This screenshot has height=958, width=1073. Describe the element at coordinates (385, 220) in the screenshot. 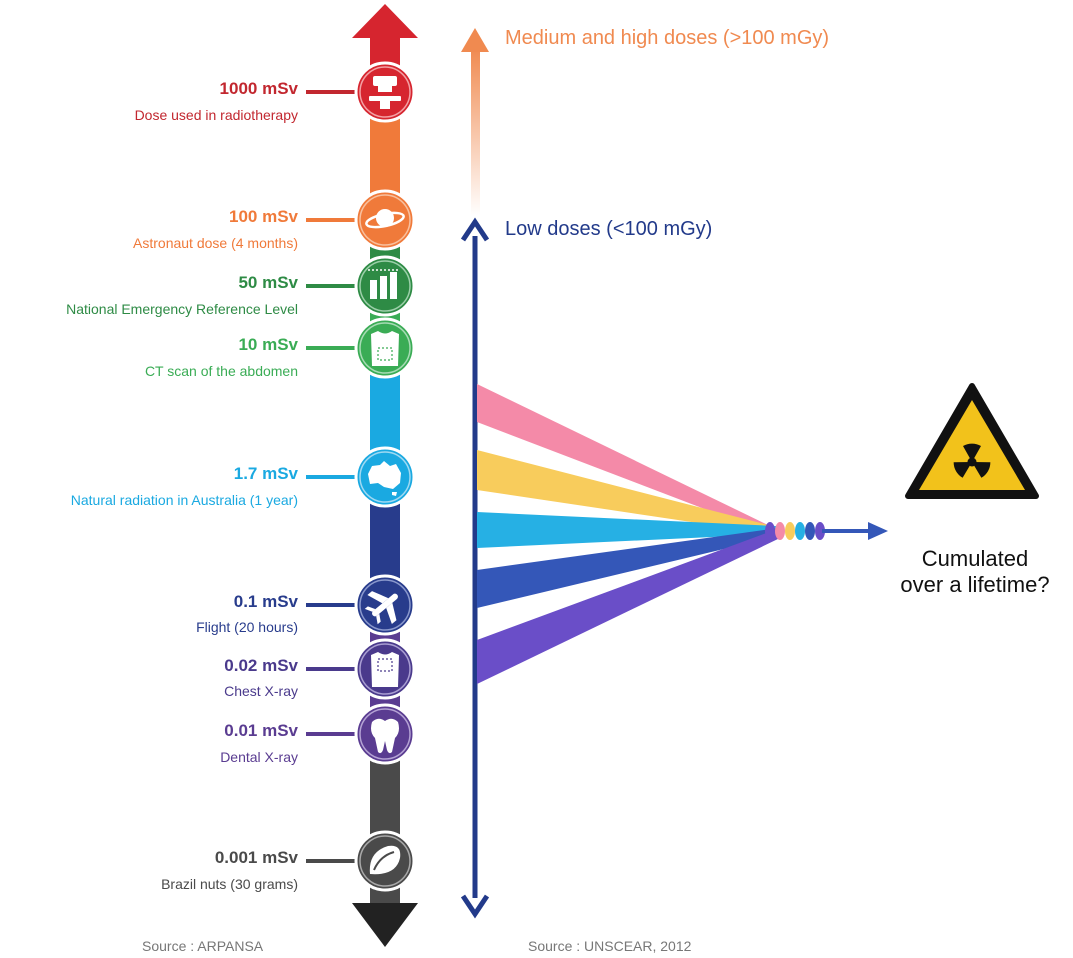

I see `planet-icon` at that location.